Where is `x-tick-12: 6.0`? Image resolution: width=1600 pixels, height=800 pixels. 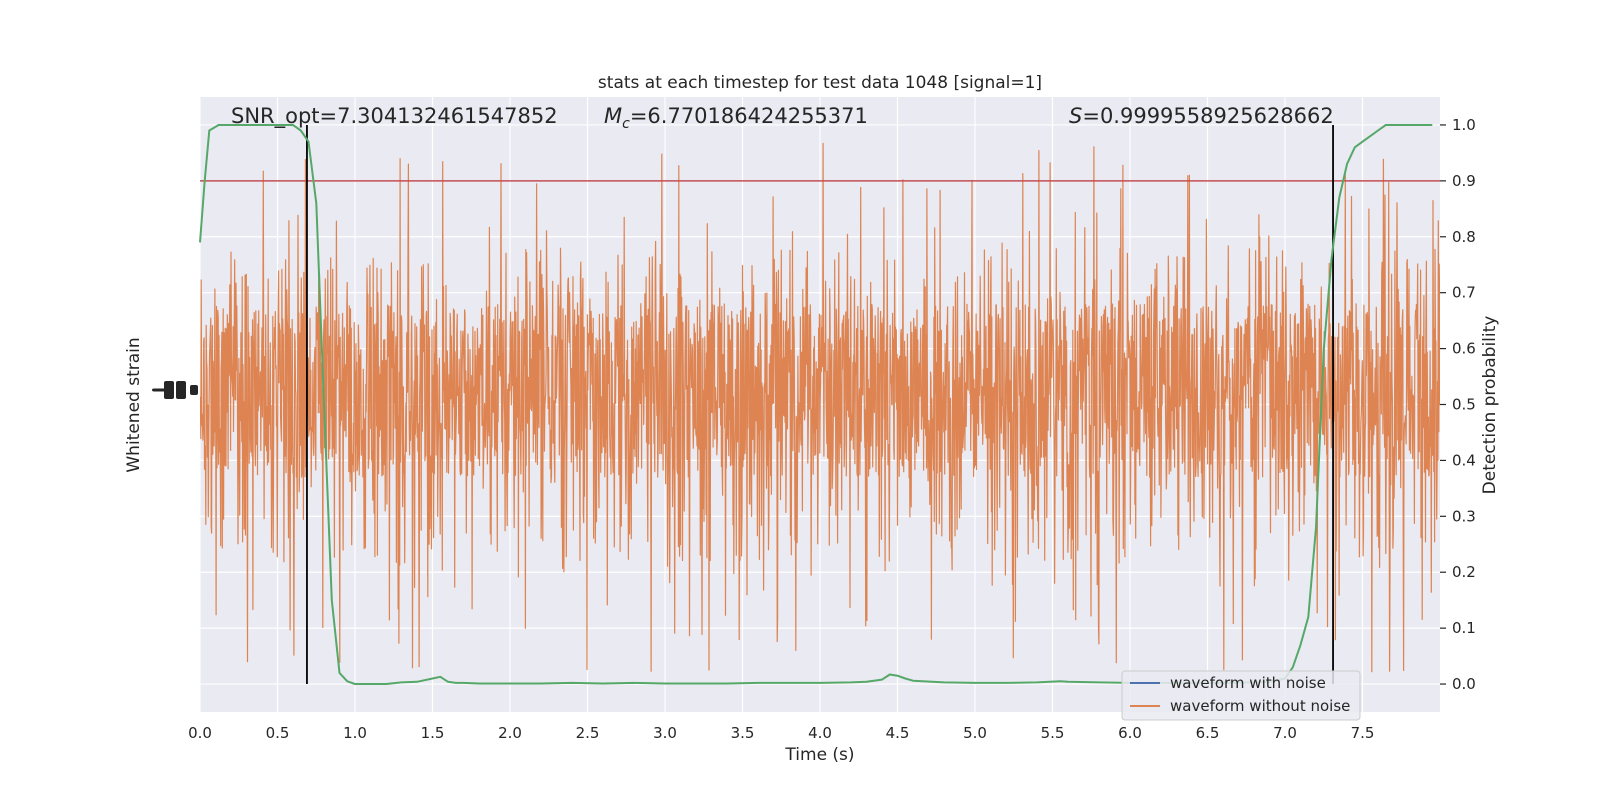 x-tick-12: 6.0 is located at coordinates (1130, 733).